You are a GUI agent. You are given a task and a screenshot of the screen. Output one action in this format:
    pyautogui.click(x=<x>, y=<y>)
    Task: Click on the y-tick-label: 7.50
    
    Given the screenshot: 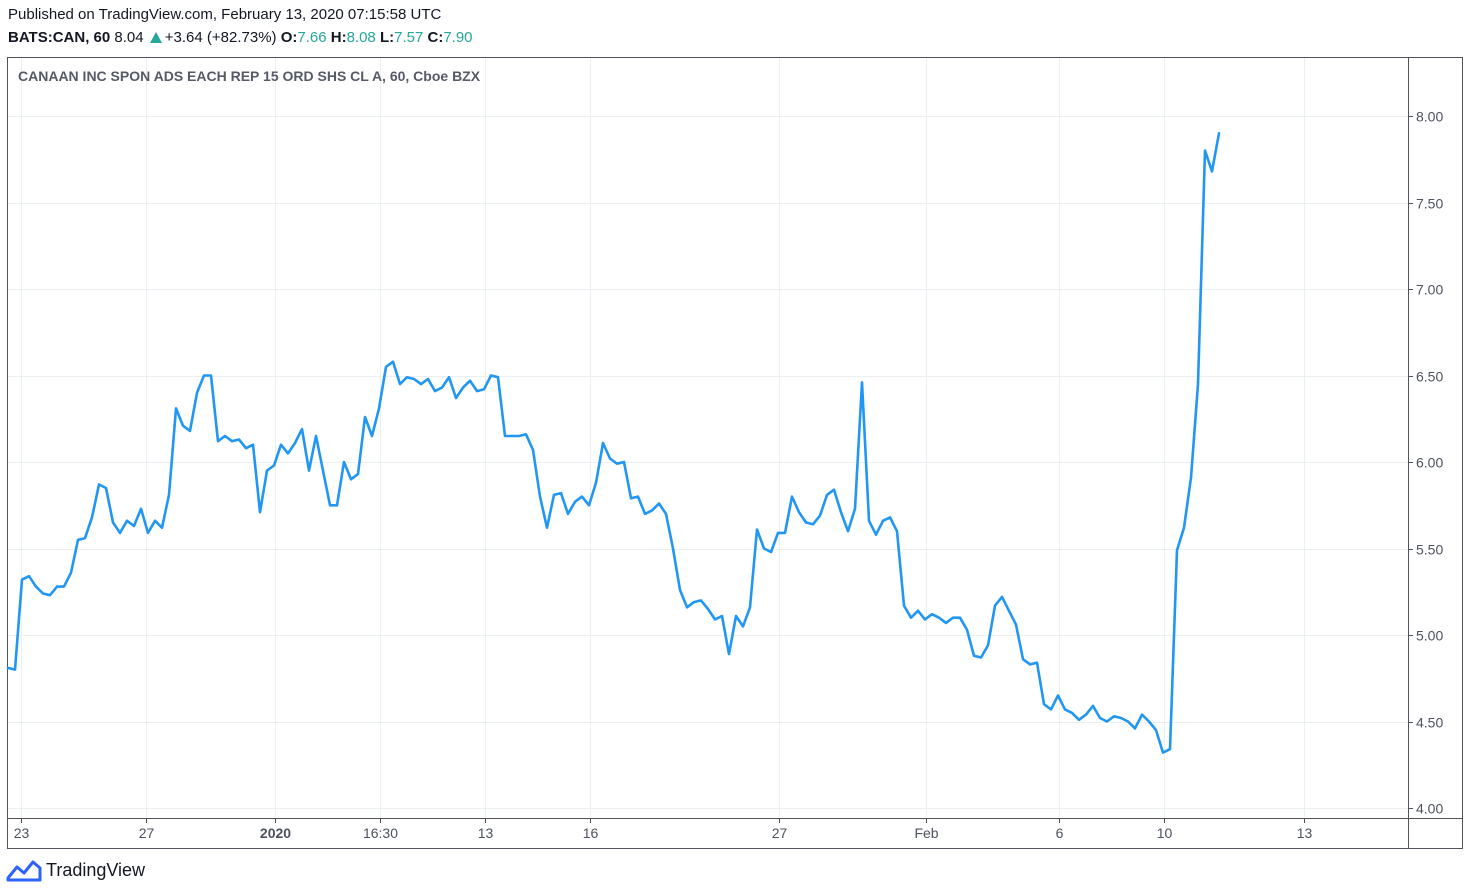 What is the action you would take?
    pyautogui.click(x=1429, y=204)
    